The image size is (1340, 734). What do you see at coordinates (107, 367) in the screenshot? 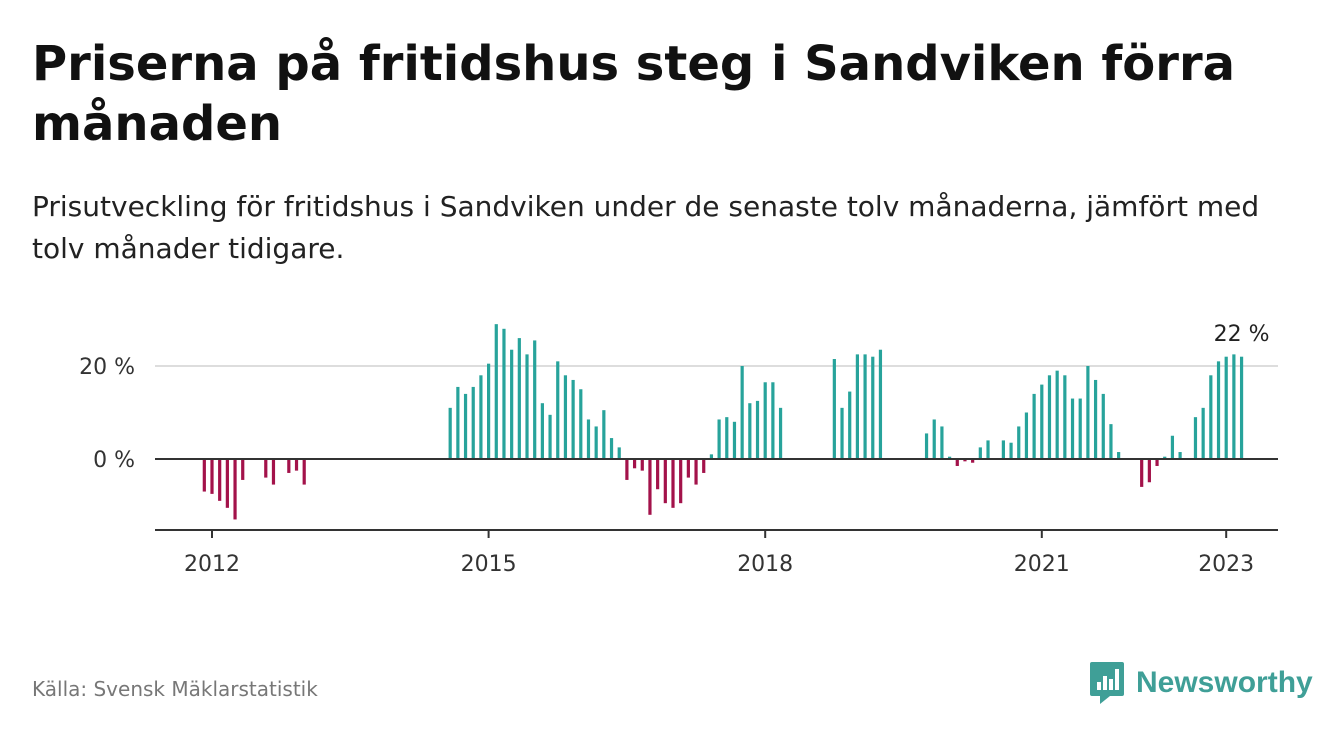
I see `y-tick-label: 20 %` at bounding box center [107, 367].